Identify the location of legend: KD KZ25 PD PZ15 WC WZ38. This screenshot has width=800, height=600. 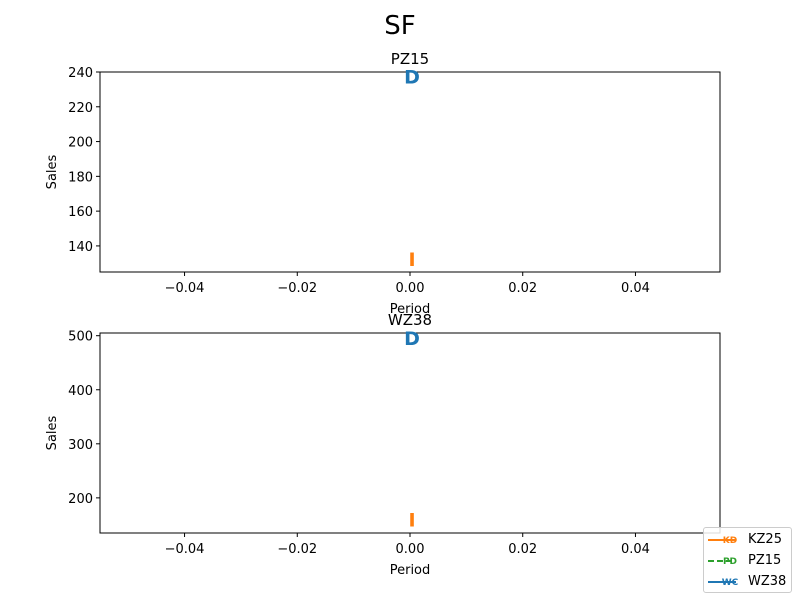
(747, 560).